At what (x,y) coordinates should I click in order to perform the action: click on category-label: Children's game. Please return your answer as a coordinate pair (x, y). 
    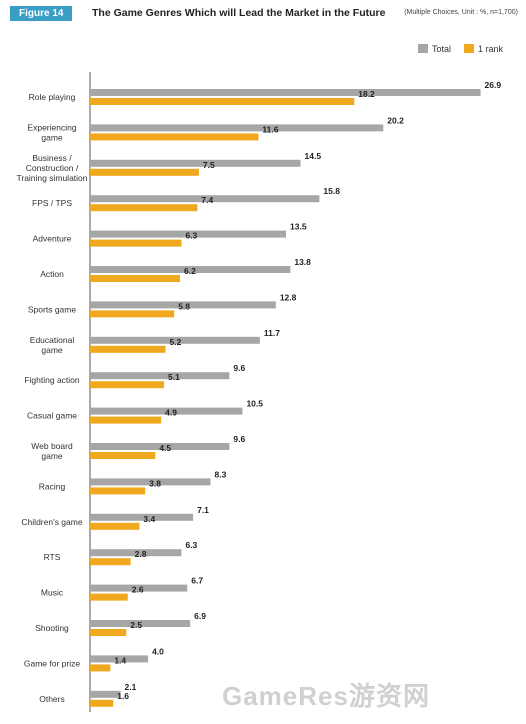
    Looking at the image, I should click on (51, 522).